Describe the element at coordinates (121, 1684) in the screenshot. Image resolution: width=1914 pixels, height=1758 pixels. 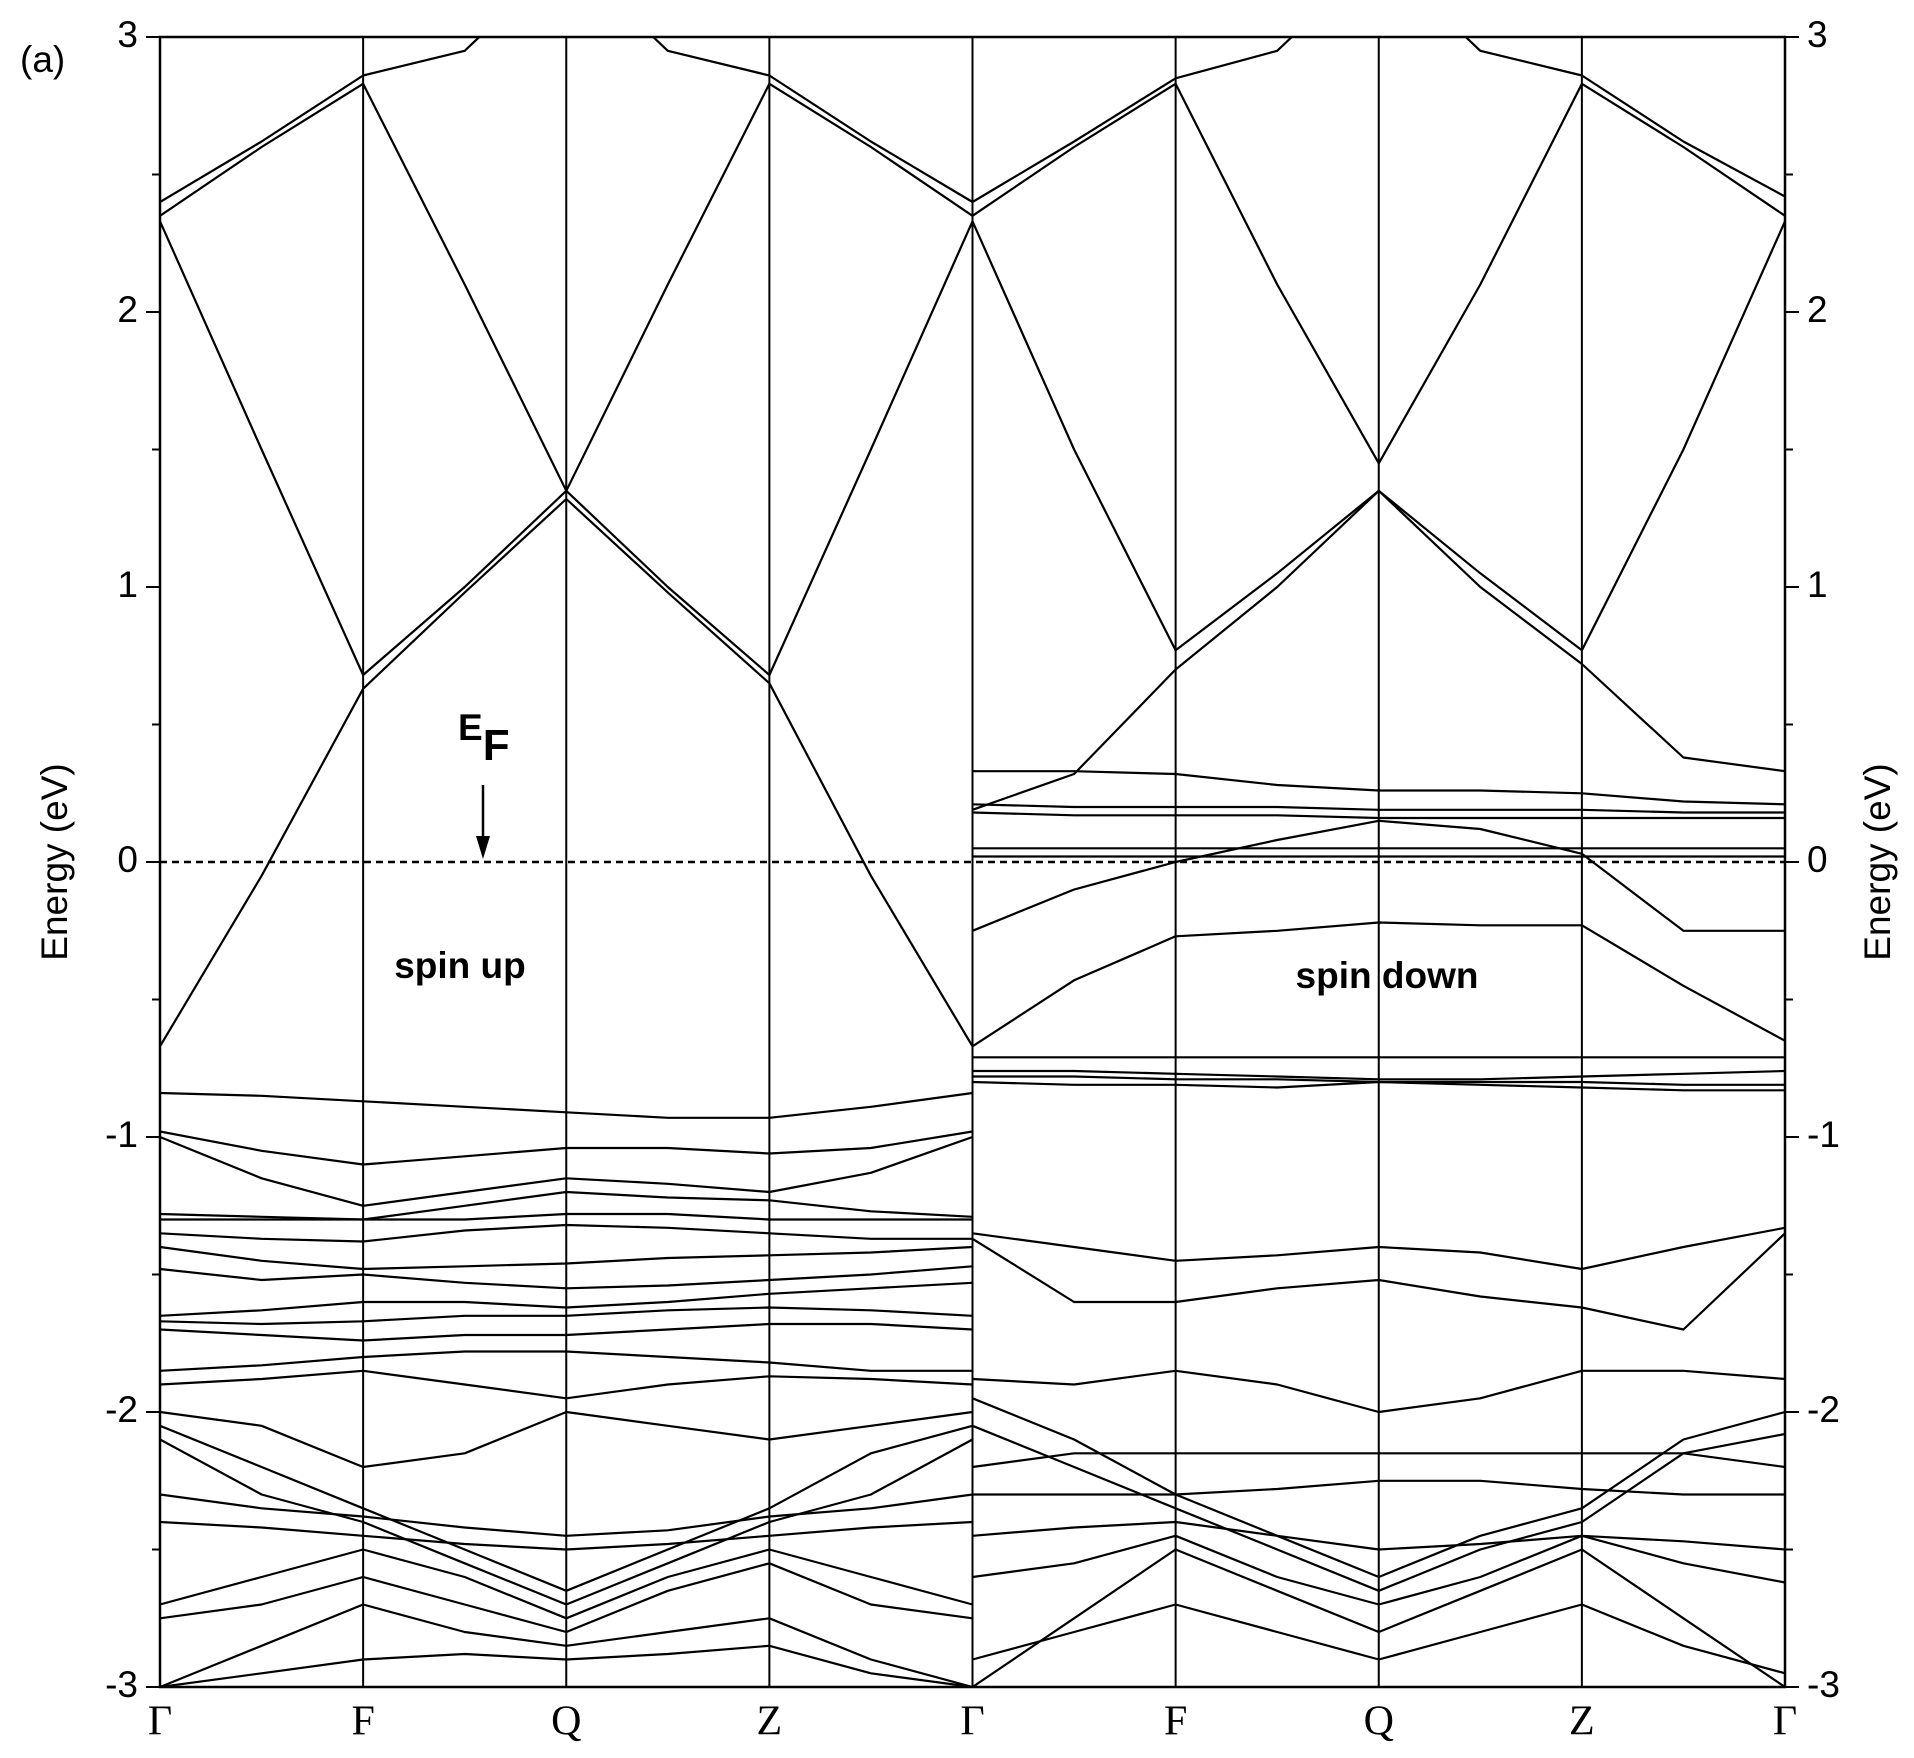
I see `y-tick-label: -3` at that location.